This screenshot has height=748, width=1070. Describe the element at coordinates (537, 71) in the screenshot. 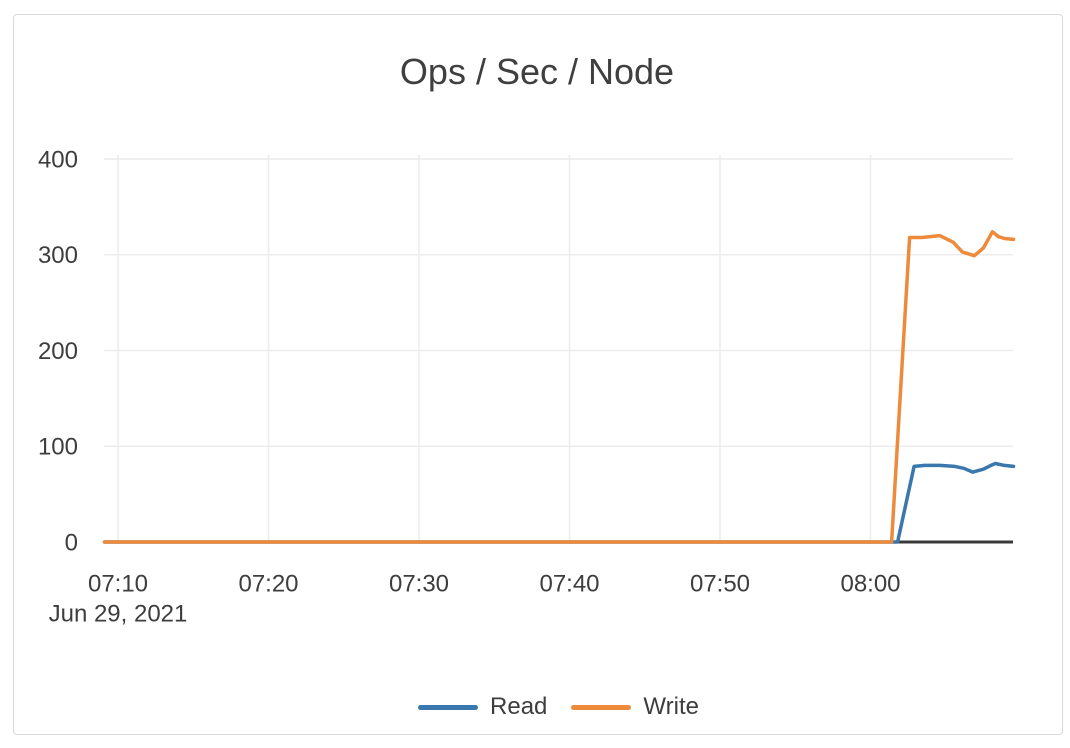

I see `chart-title: Ops / Sec / Node` at that location.